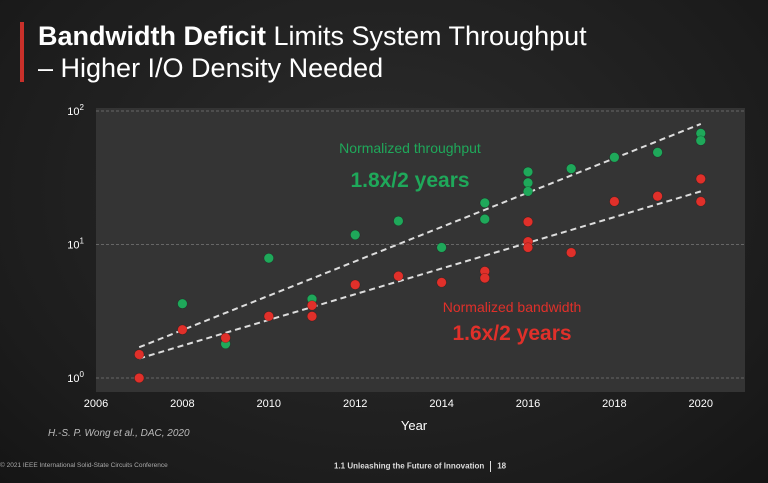 The image size is (768, 483). What do you see at coordinates (409, 466) in the screenshot?
I see `session-title: 1.1 Unleashing the Future of Innovation` at bounding box center [409, 466].